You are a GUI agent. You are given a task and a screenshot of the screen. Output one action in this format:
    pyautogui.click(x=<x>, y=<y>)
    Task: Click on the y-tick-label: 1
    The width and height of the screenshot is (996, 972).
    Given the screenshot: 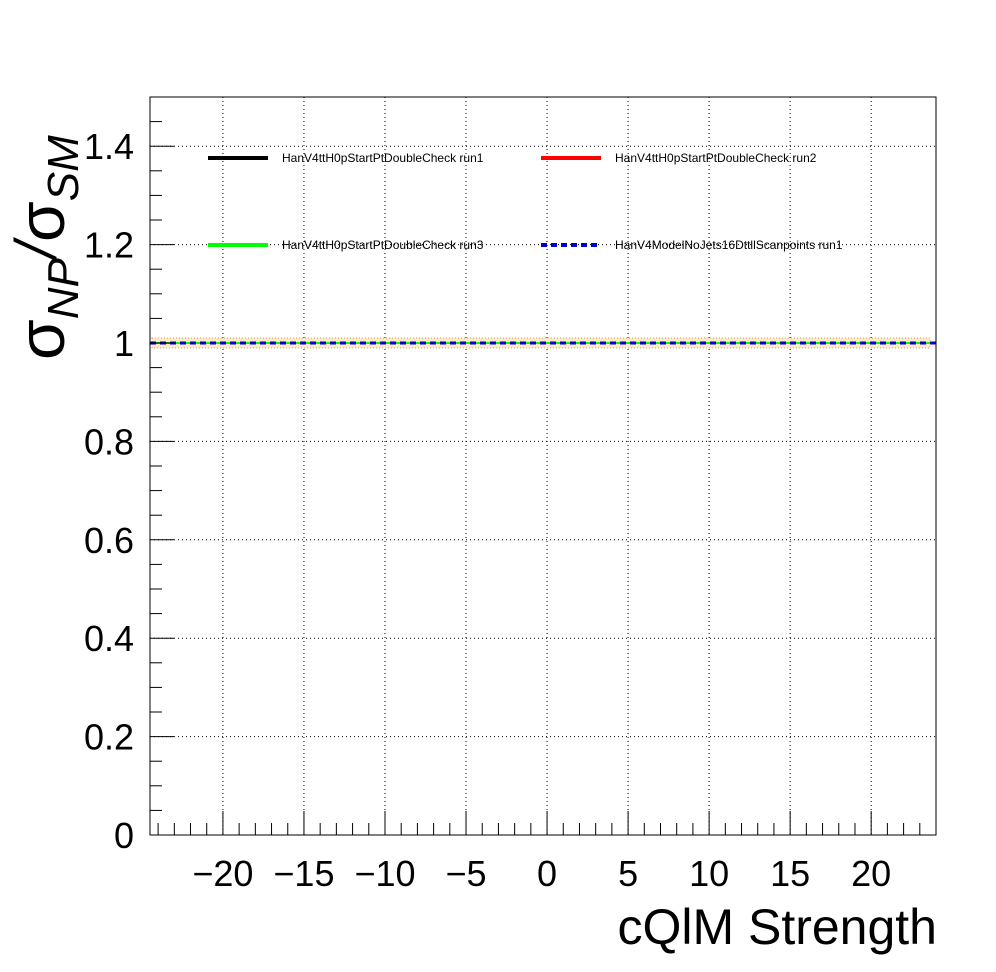 What is the action you would take?
    pyautogui.click(x=124, y=343)
    